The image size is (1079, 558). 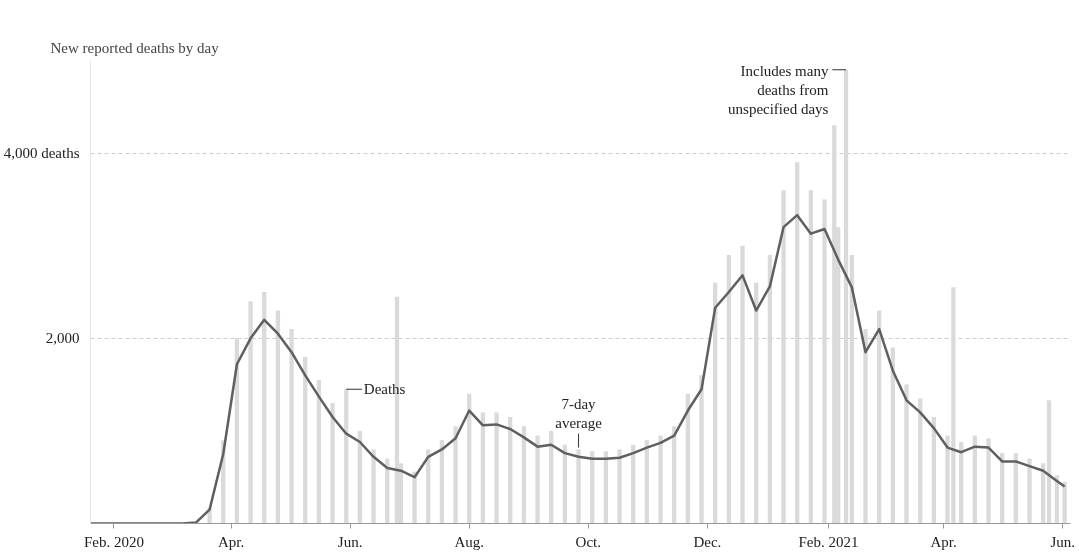 I want to click on annotation: 7-day average, so click(x=579, y=413).